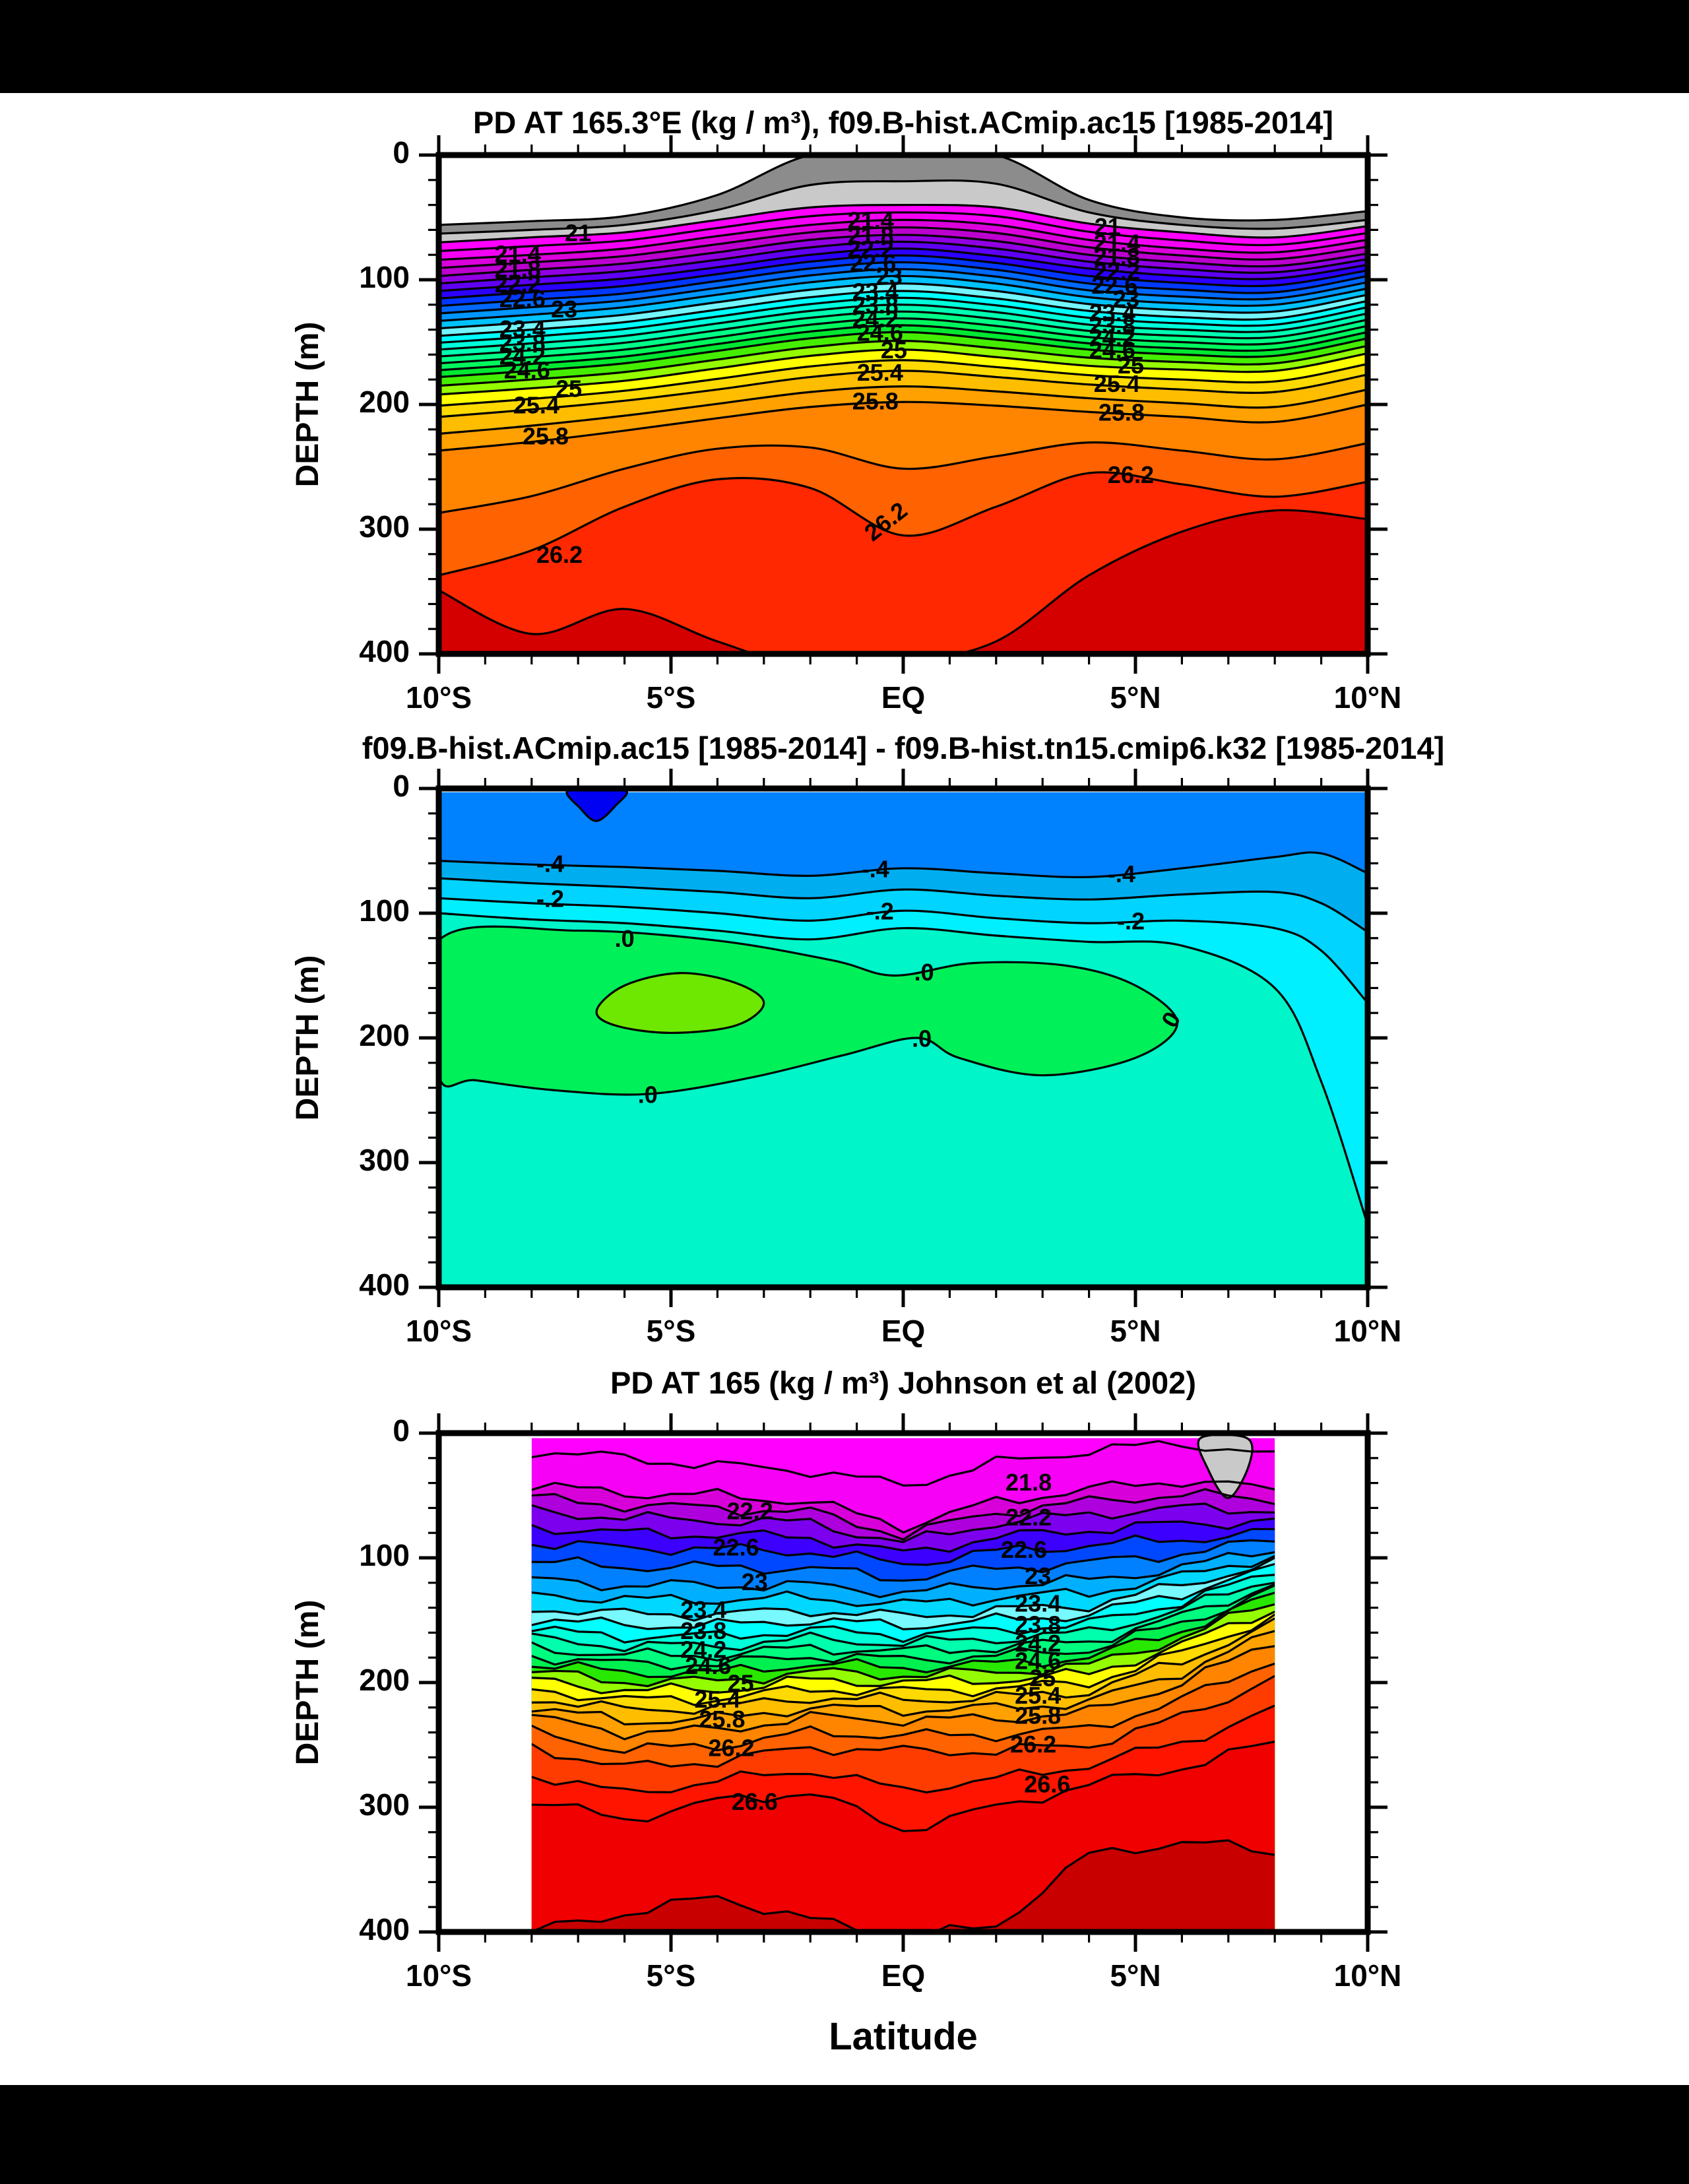 The width and height of the screenshot is (1689, 2184). I want to click on contour-line-22.4, so click(903, 277).